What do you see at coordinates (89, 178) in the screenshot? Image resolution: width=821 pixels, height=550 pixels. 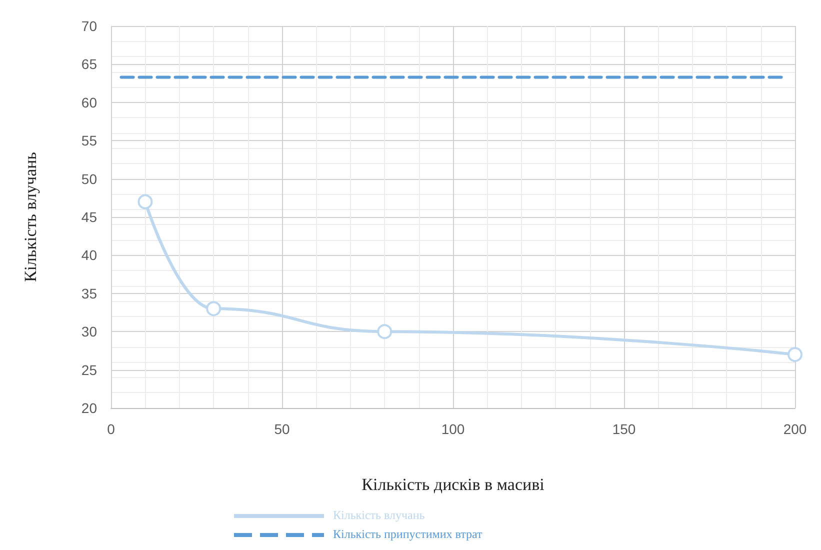 I see `y-tick-label: 50` at bounding box center [89, 178].